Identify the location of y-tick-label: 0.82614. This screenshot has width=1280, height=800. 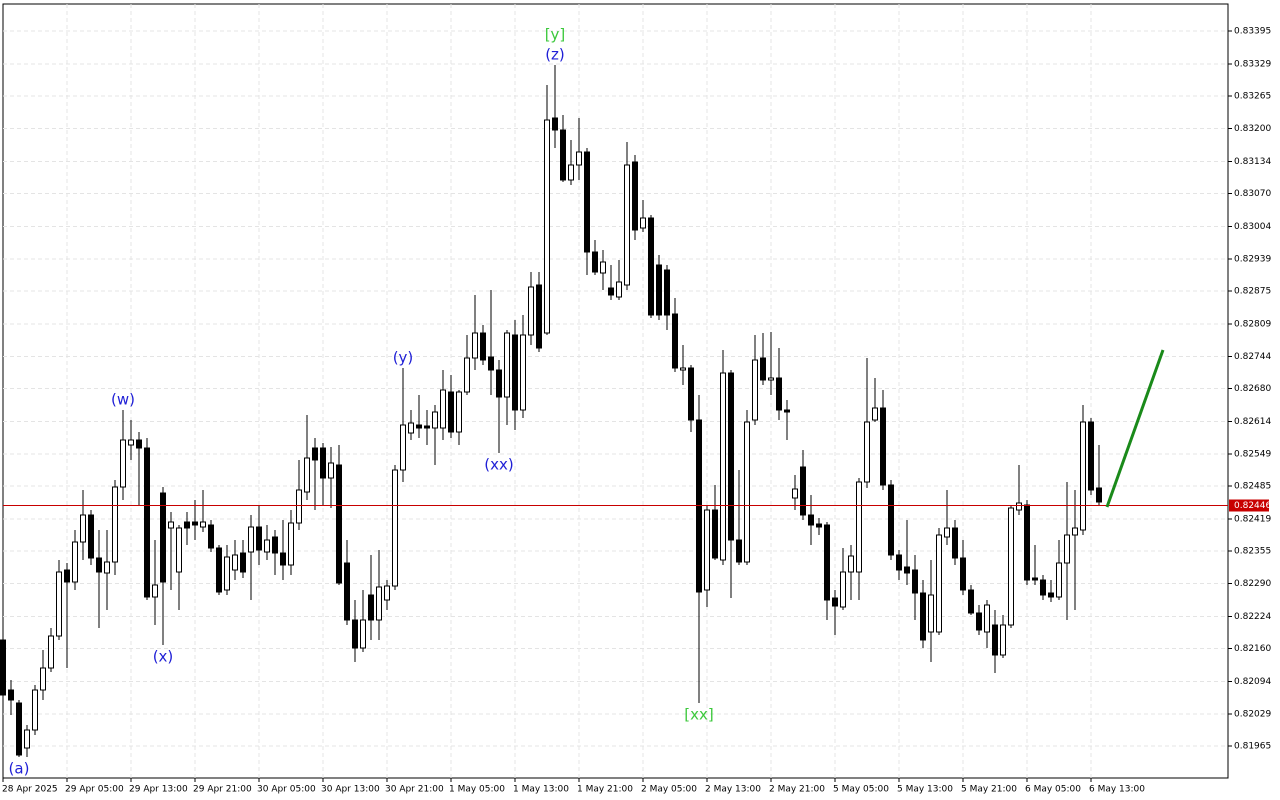
(1252, 422).